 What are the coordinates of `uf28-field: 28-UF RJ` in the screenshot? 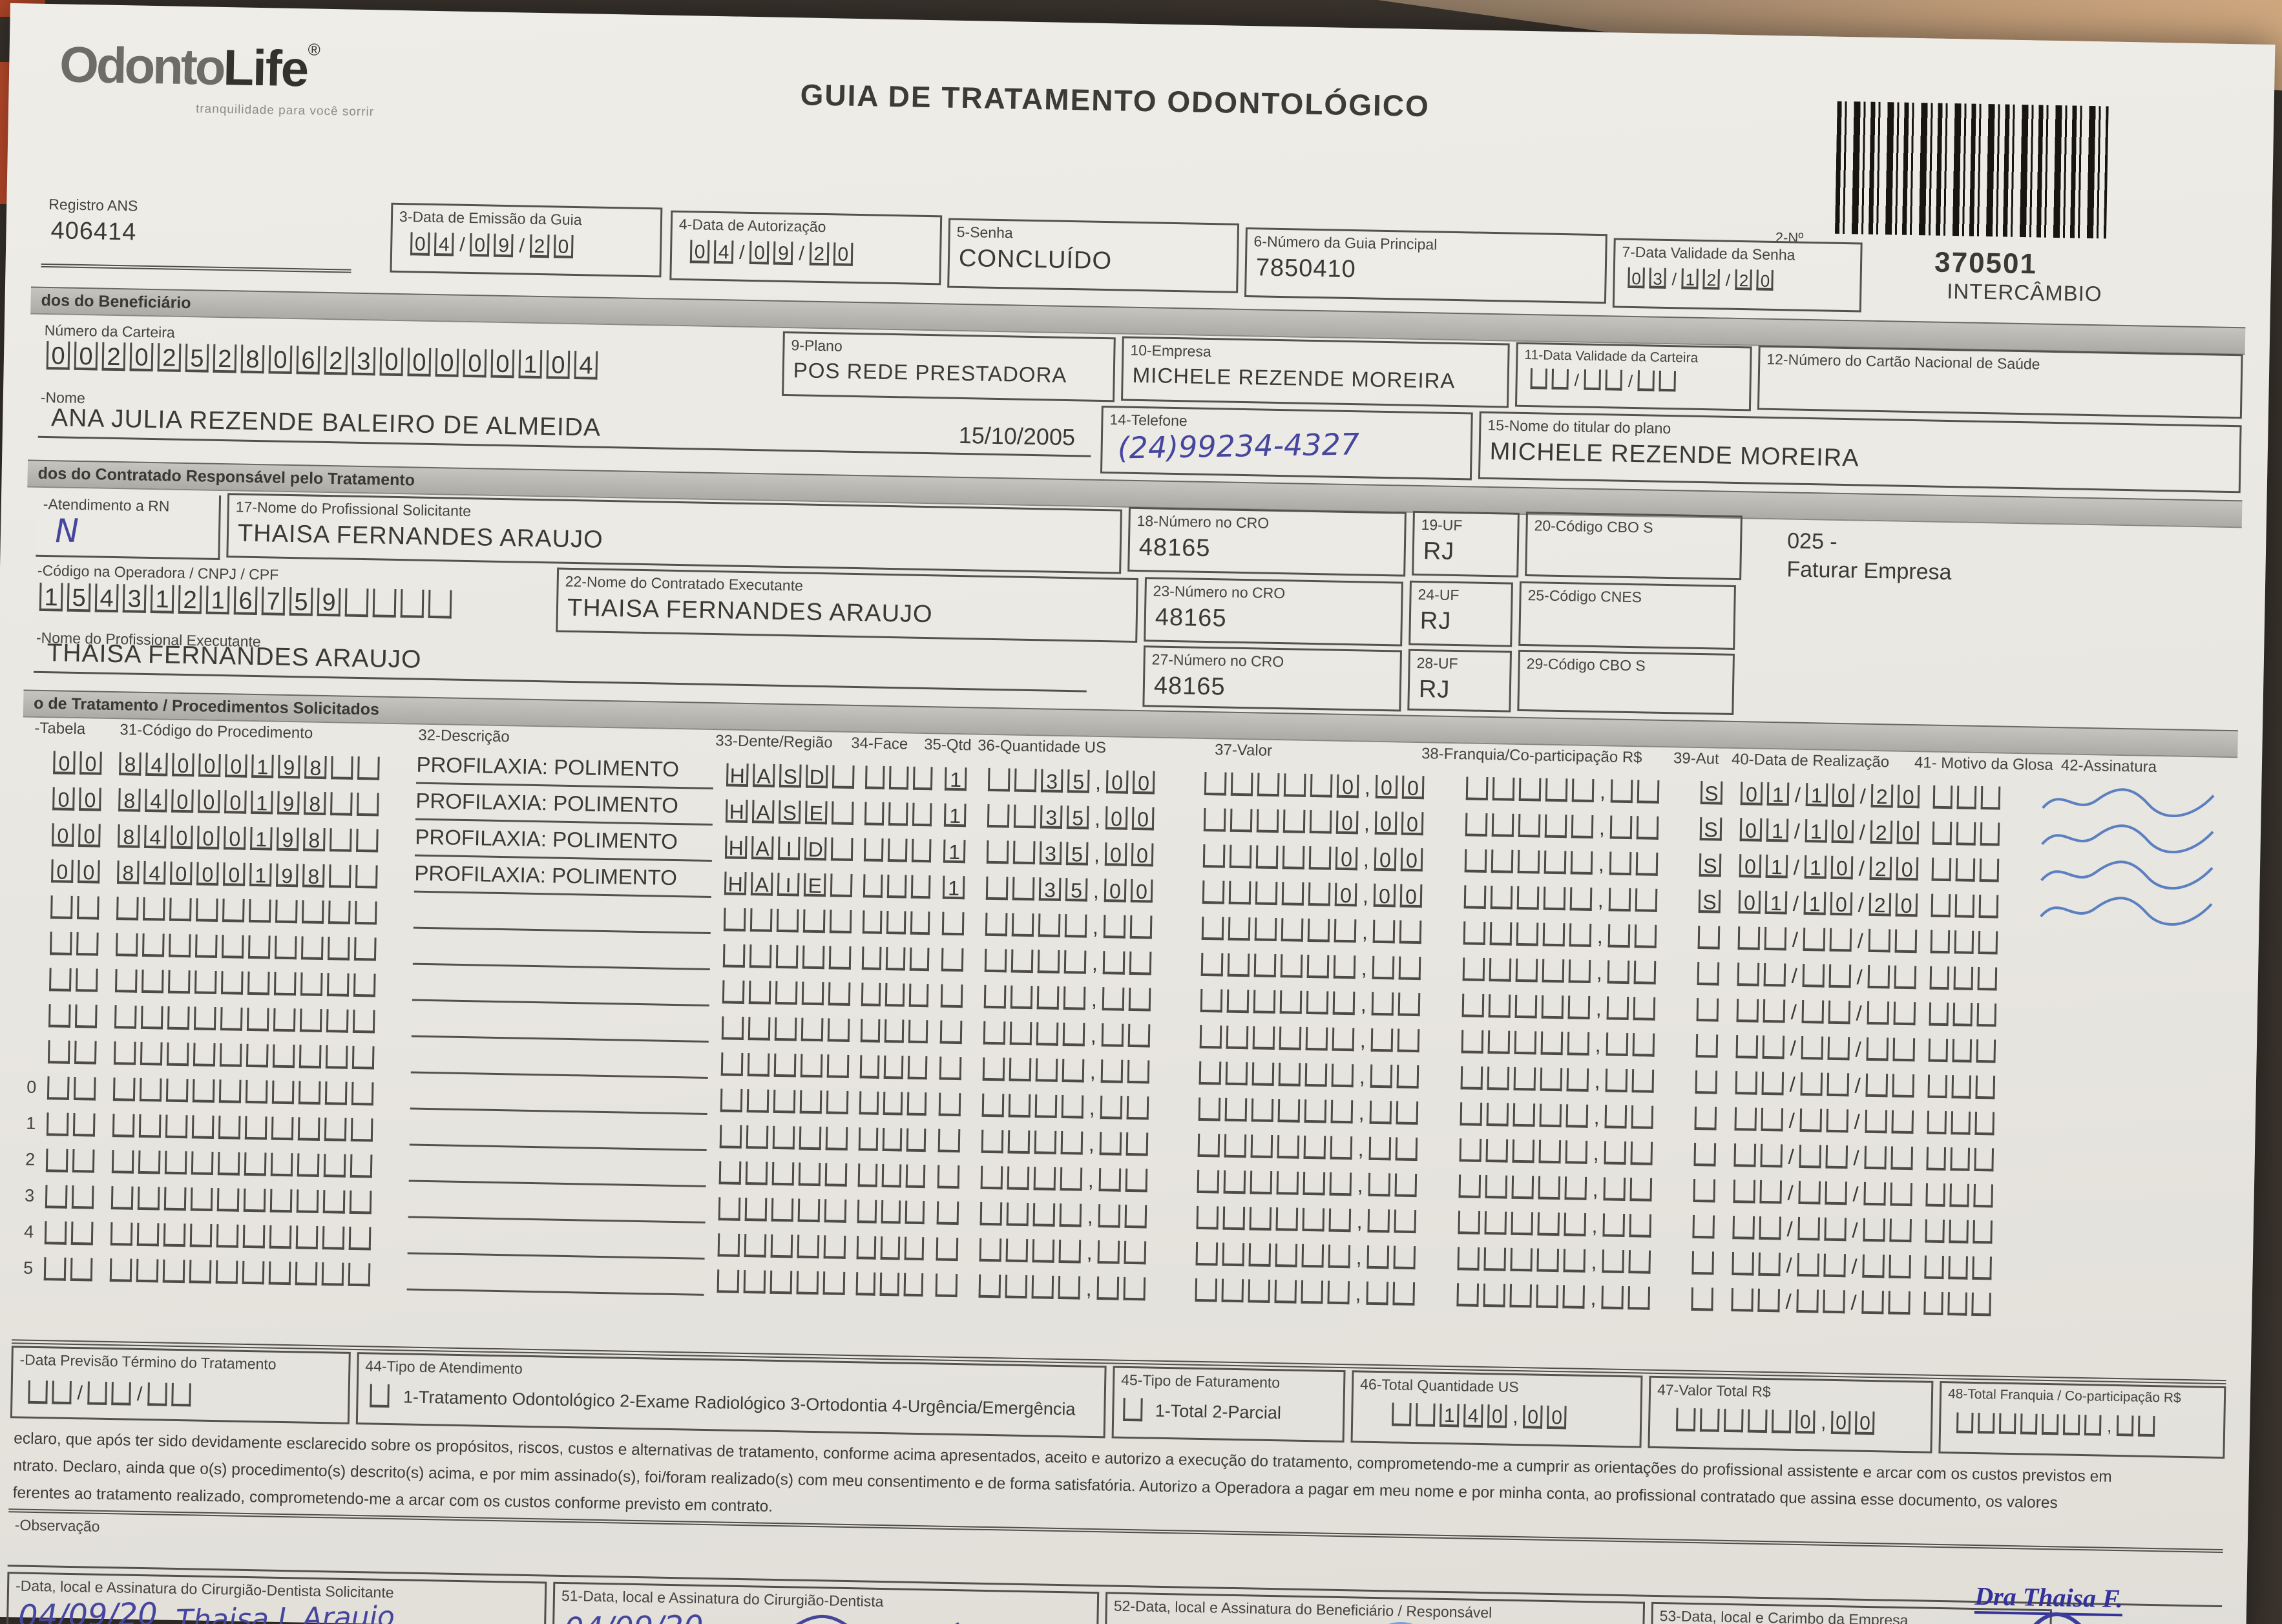 It's located at (1460, 681).